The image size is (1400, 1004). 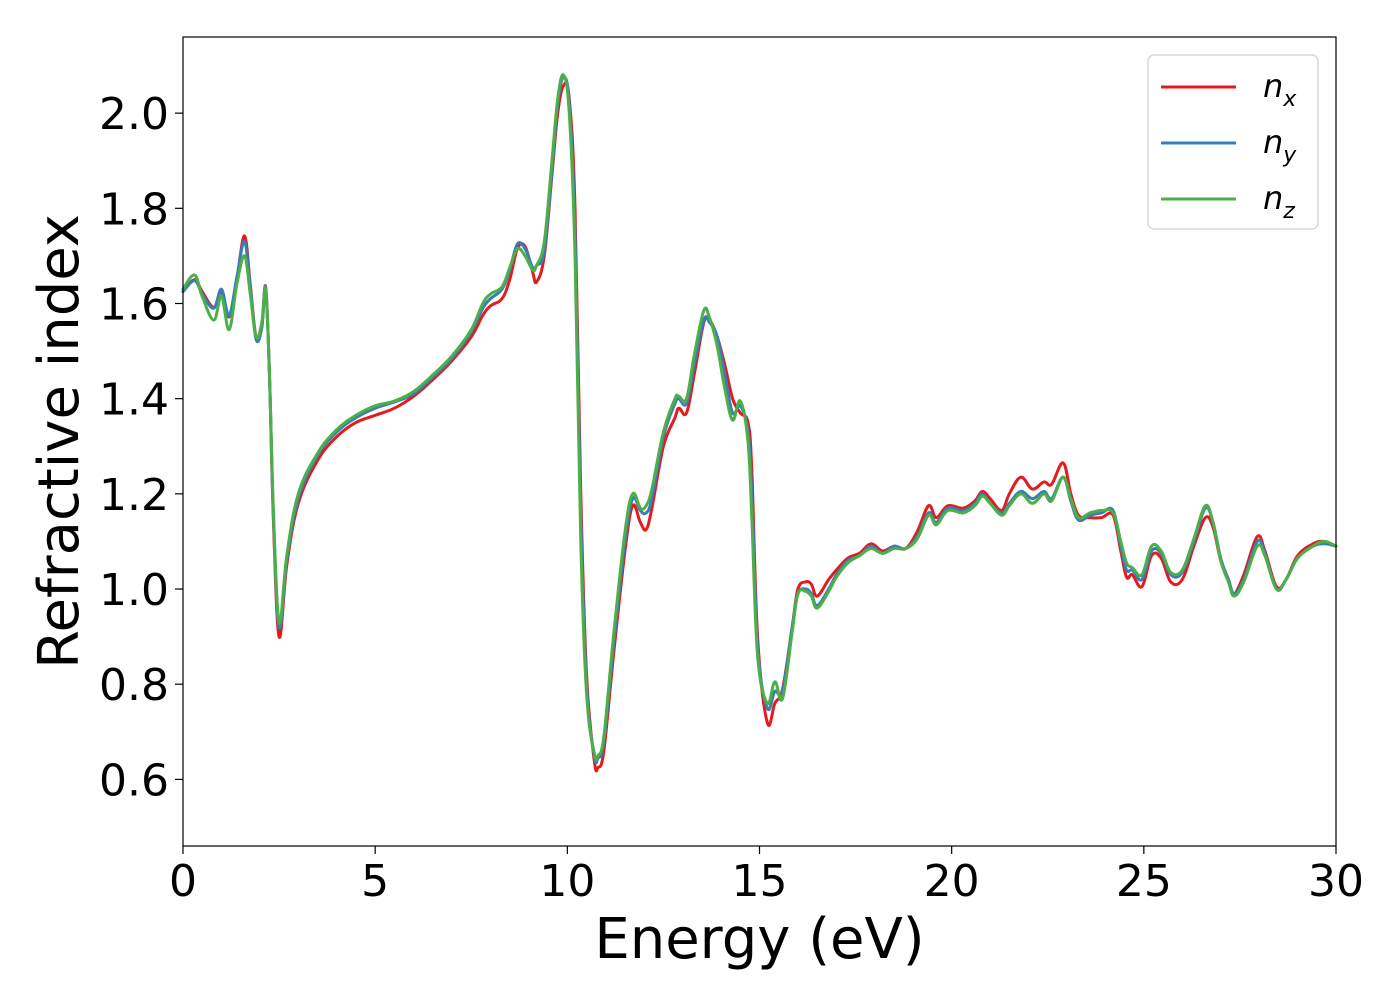 What do you see at coordinates (134, 590) in the screenshot?
I see `y-tick-label: 1.0` at bounding box center [134, 590].